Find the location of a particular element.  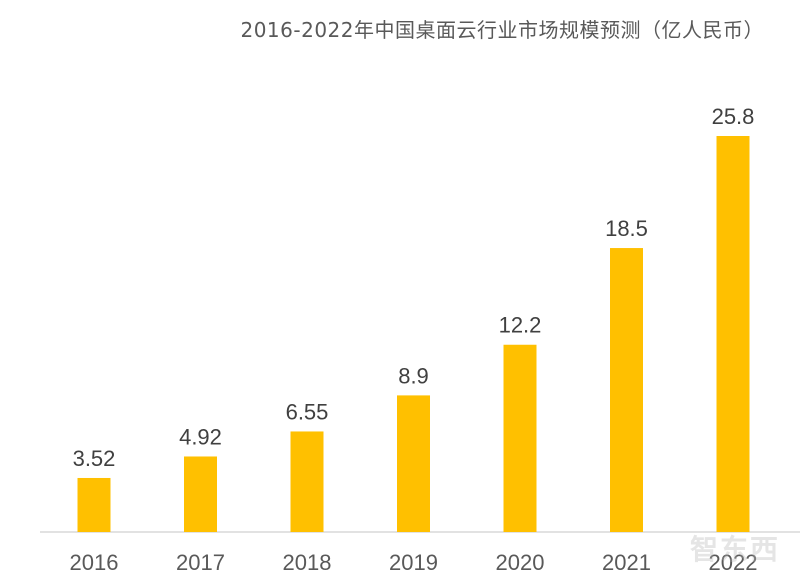

x-tick-2018: 2018 is located at coordinates (307, 562).